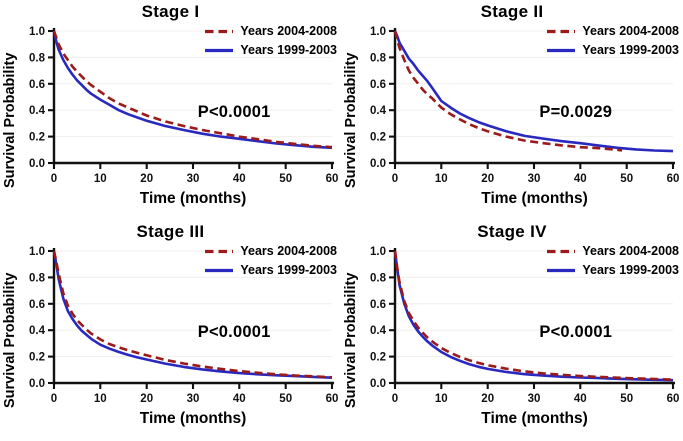 The image size is (683, 441). What do you see at coordinates (170, 231) in the screenshot?
I see `panel-title: Stage III` at bounding box center [170, 231].